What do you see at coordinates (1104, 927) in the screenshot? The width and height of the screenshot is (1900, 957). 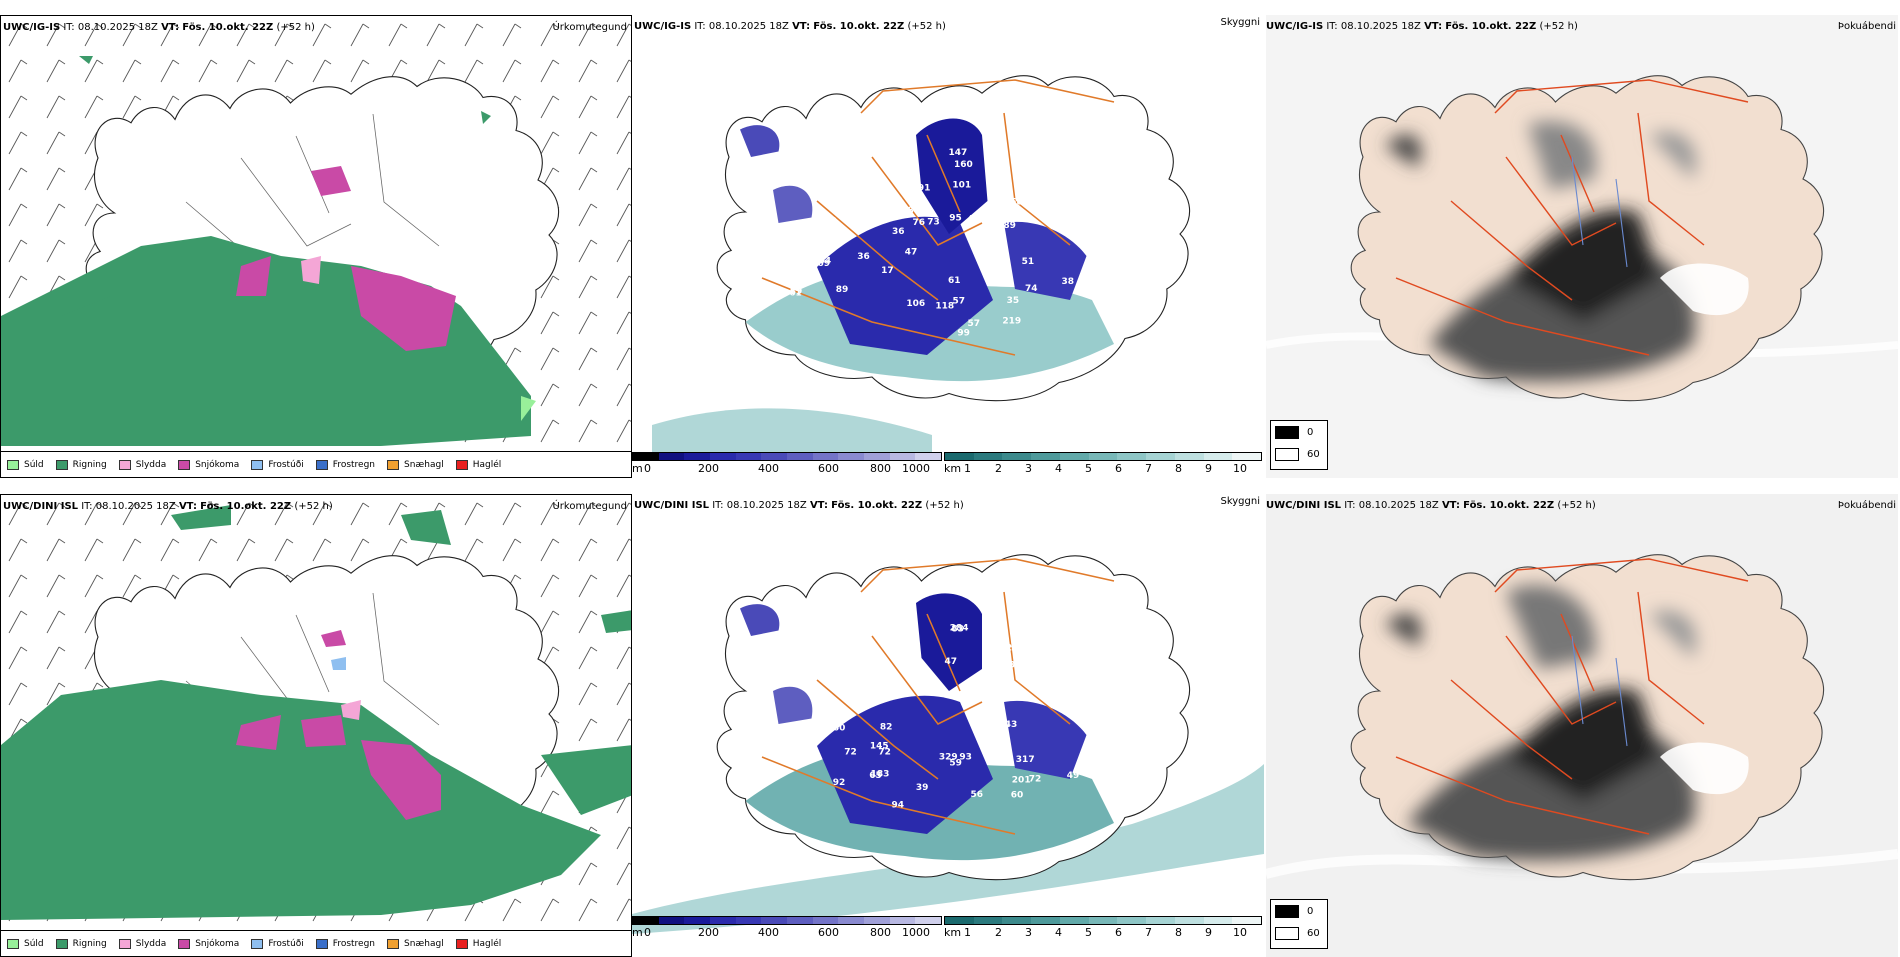 I see `visibility-colorbar: km 1 2 3 4 5 6 7 8 9 10` at bounding box center [1104, 927].